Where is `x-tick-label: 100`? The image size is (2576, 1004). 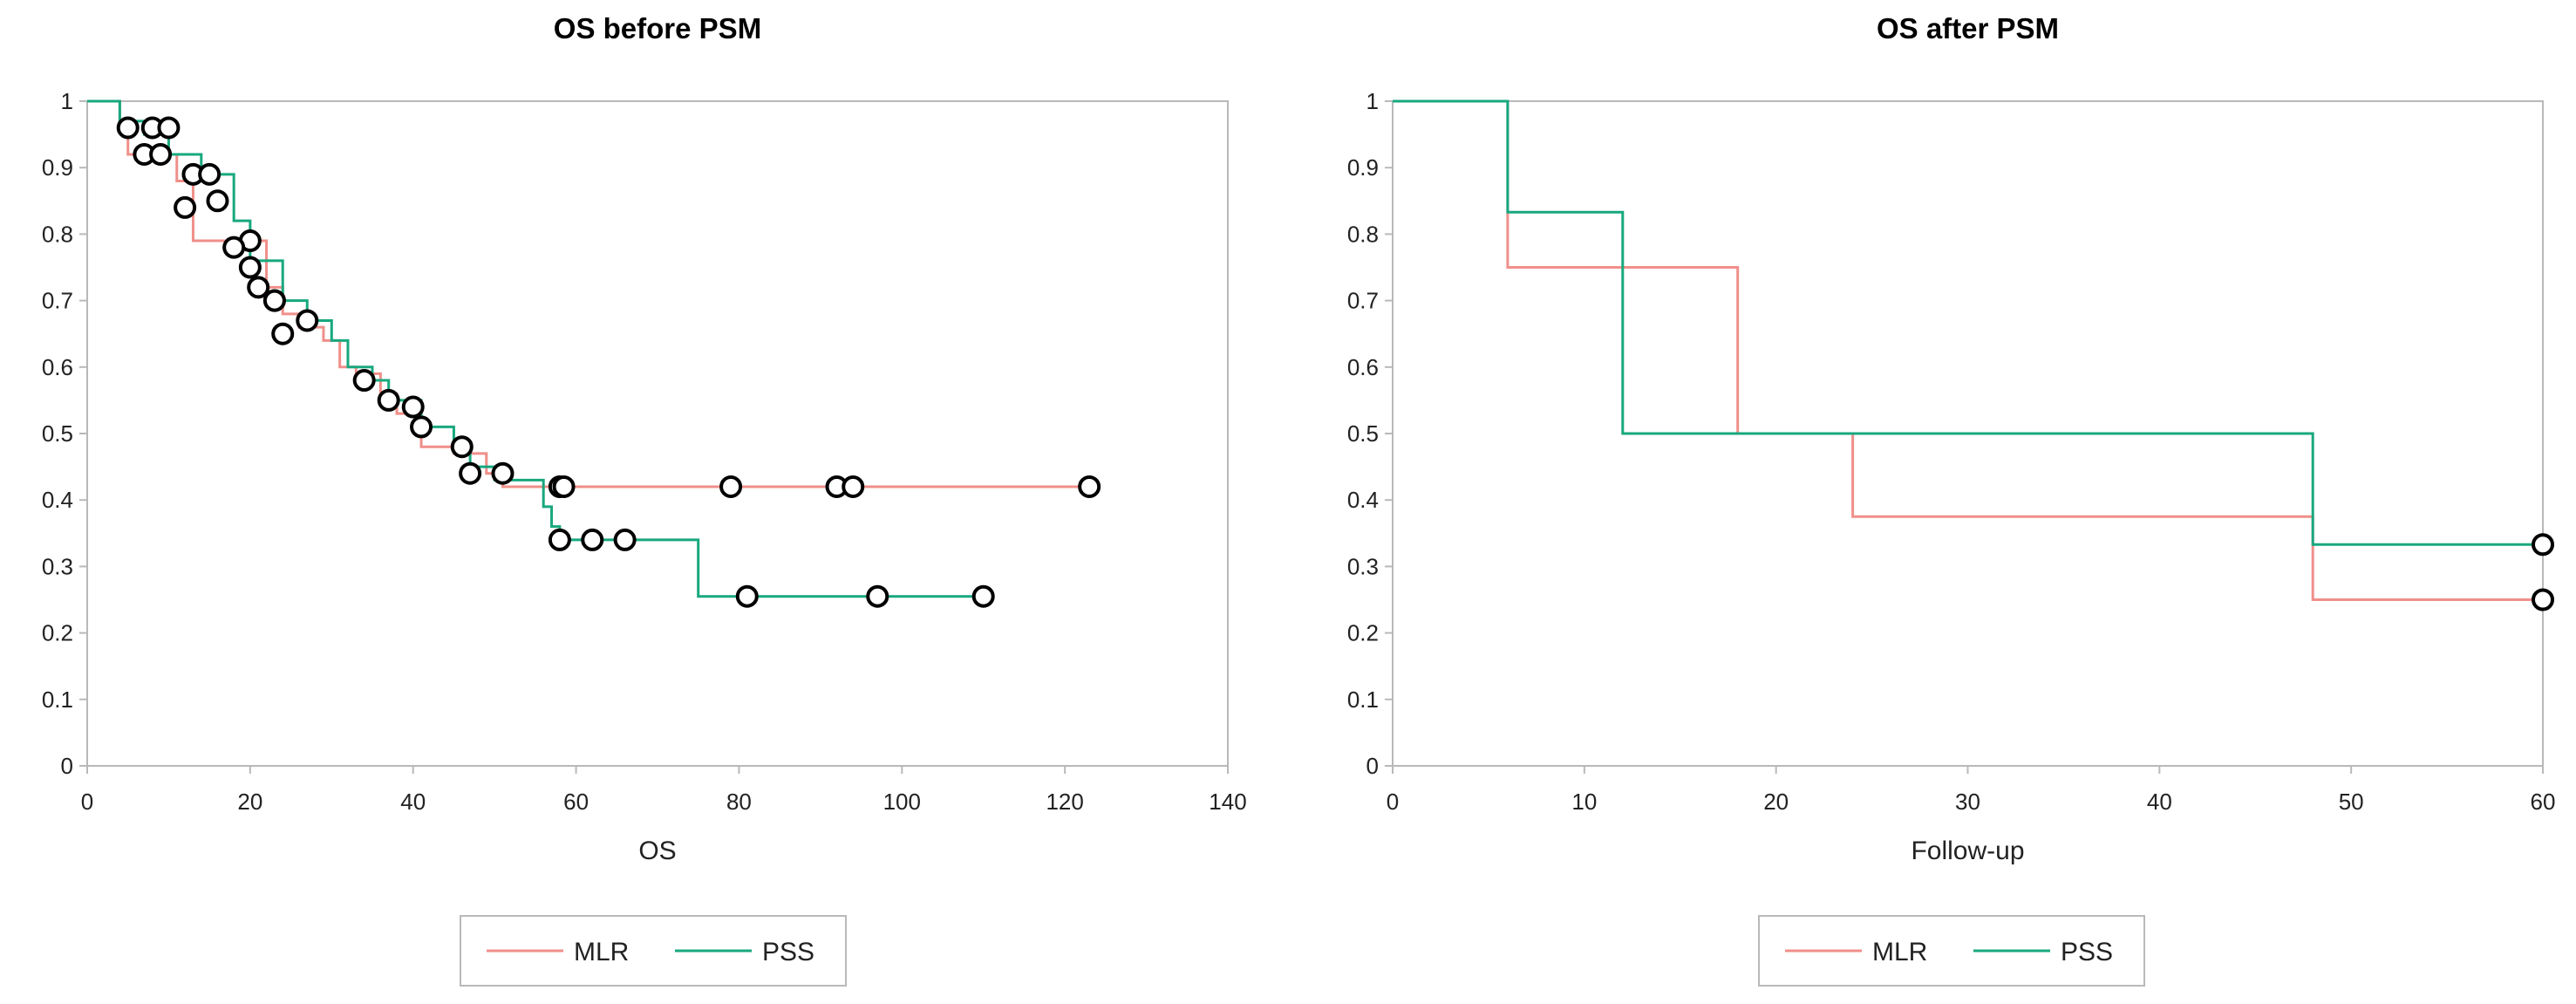 x-tick-label: 100 is located at coordinates (902, 802).